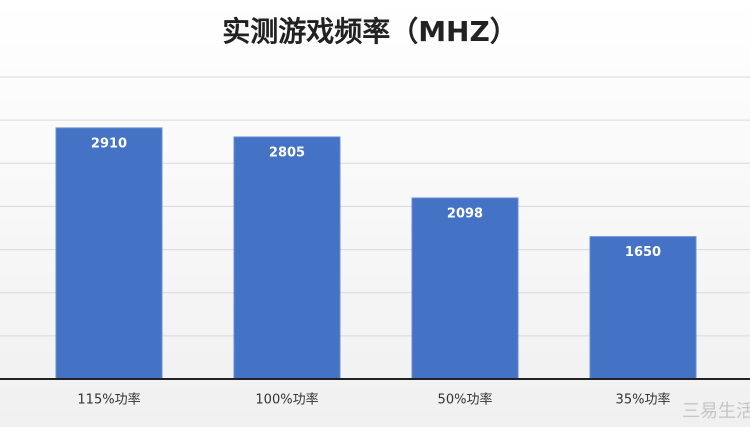 The height and width of the screenshot is (427, 750). What do you see at coordinates (716, 411) in the screenshot?
I see `watermark: 三易生活` at bounding box center [716, 411].